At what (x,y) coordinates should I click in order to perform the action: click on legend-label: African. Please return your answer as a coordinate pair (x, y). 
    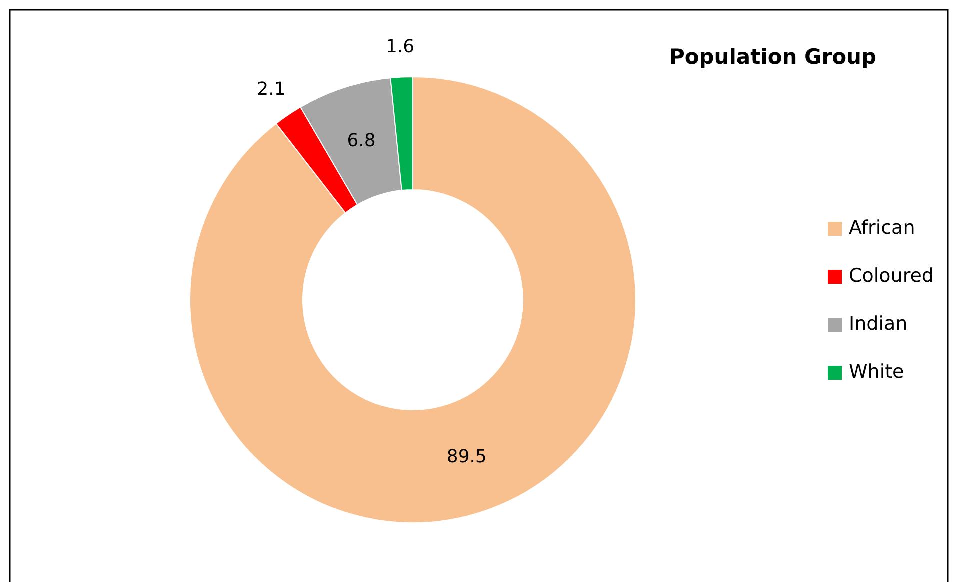
    Looking at the image, I should click on (882, 228).